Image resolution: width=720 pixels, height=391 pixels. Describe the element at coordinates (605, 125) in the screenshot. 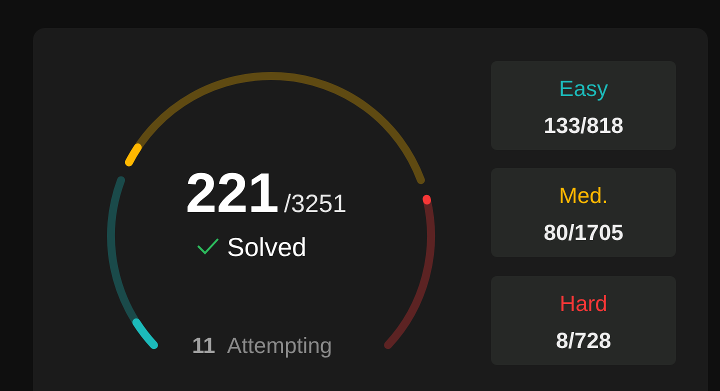

I see `data-label: 818` at that location.